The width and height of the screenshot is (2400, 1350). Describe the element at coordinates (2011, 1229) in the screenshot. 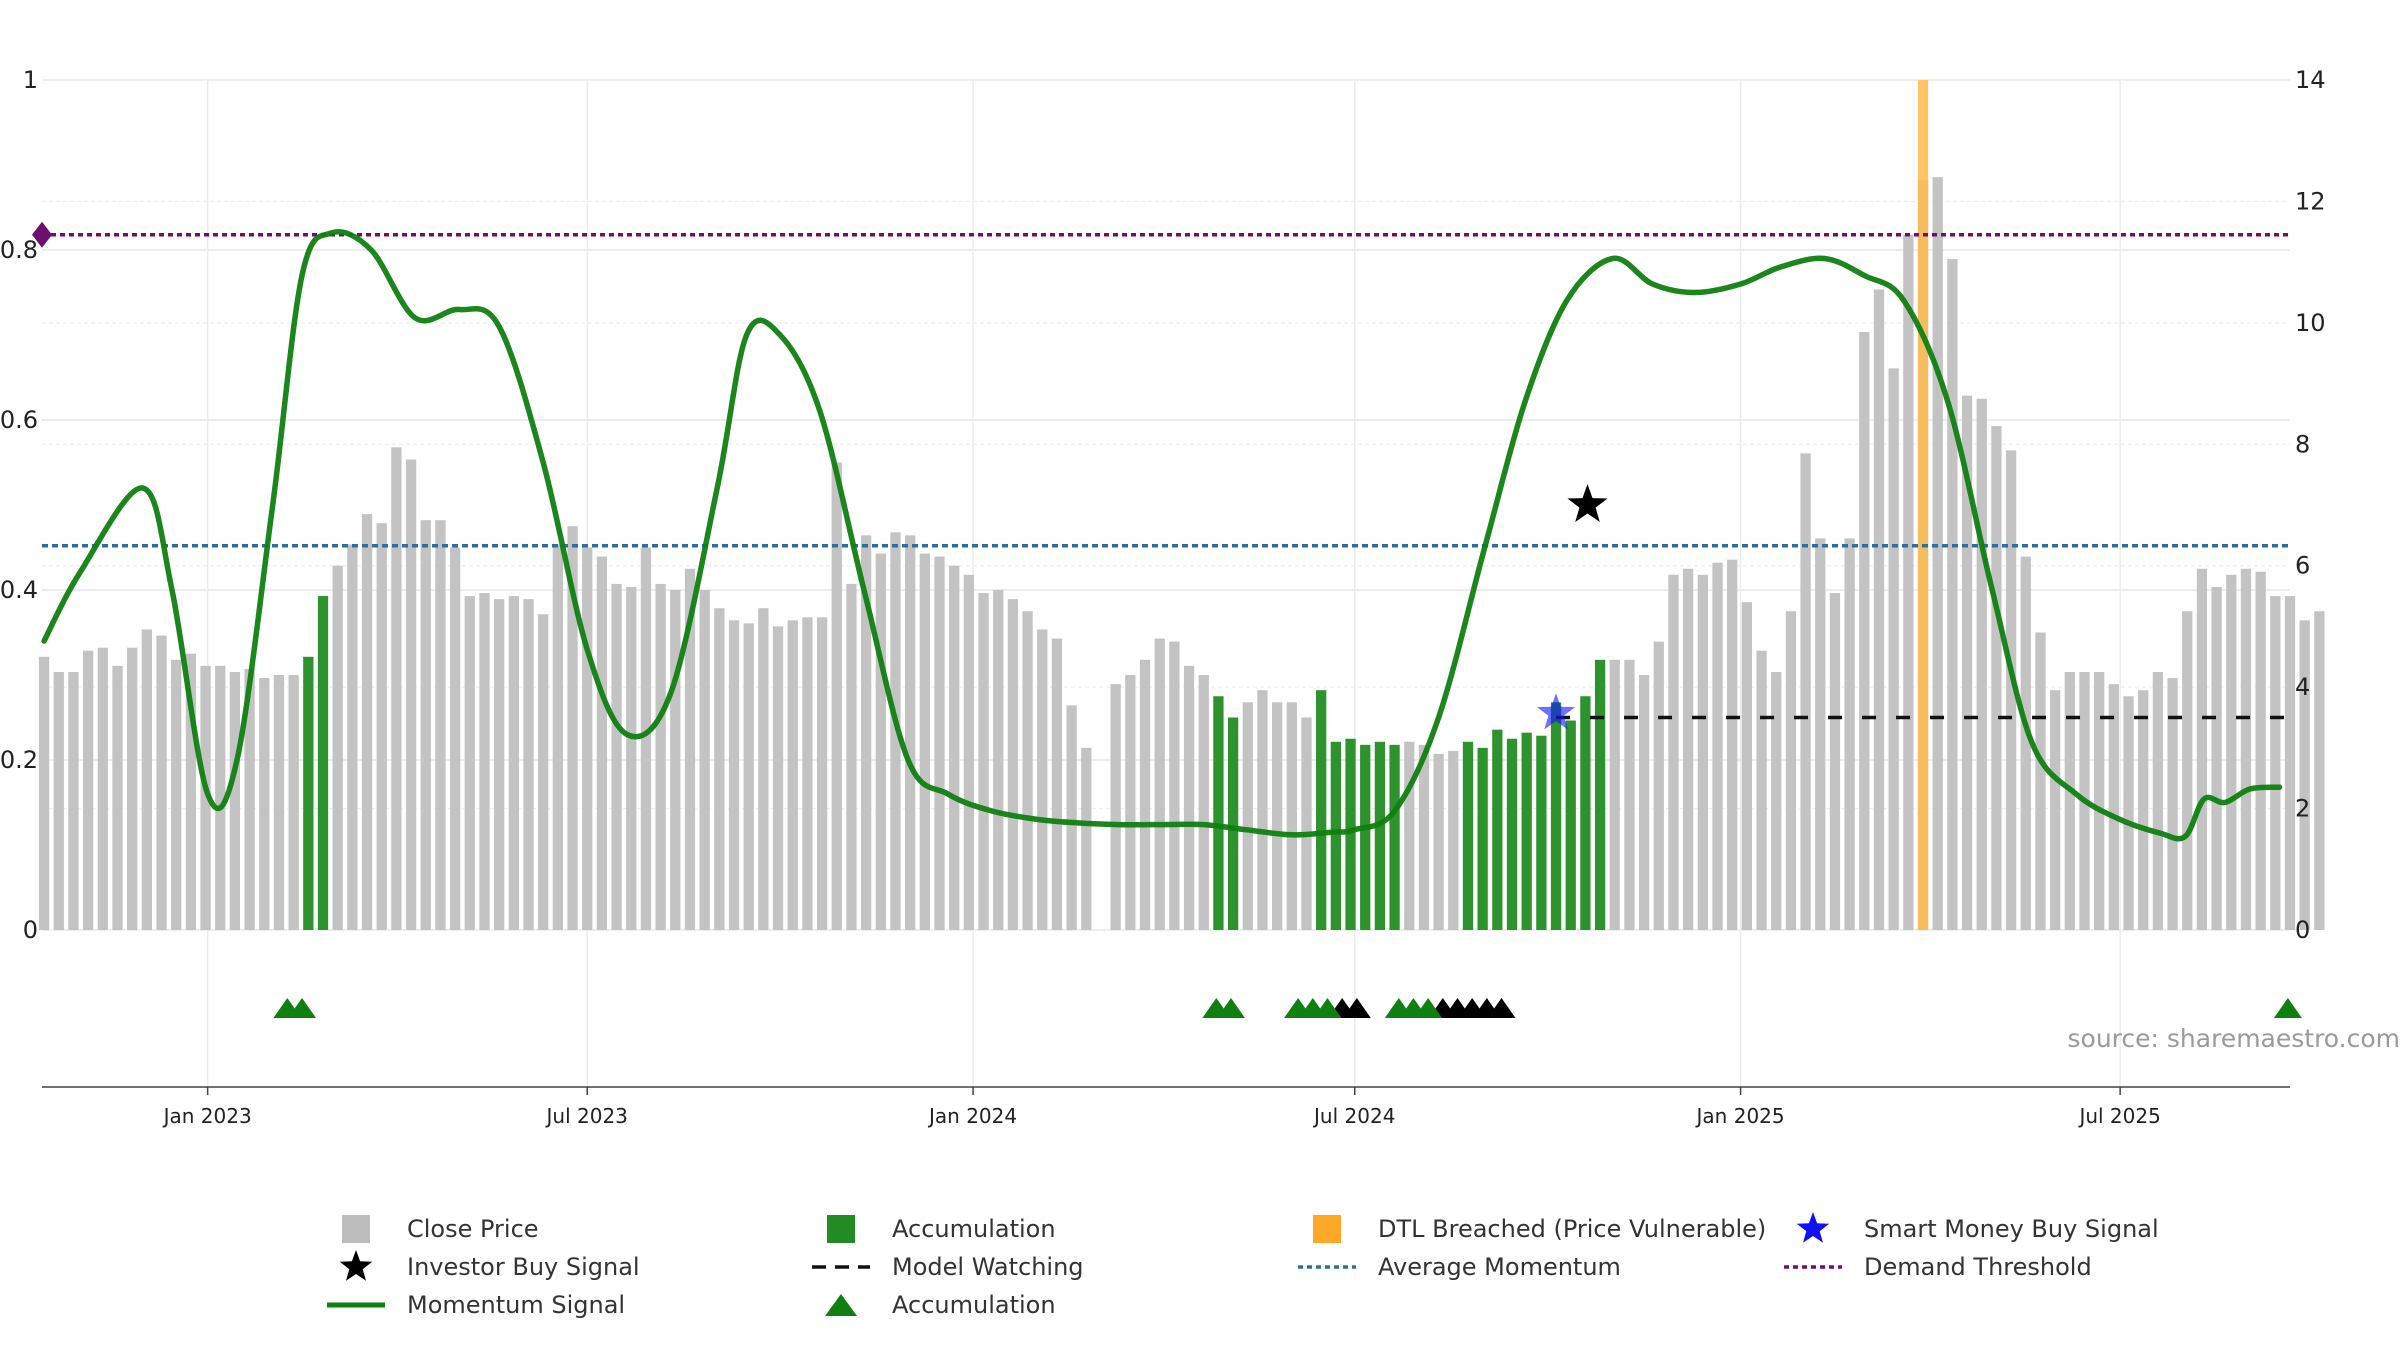

I see `legend-label: Smart Money Buy Signal` at that location.